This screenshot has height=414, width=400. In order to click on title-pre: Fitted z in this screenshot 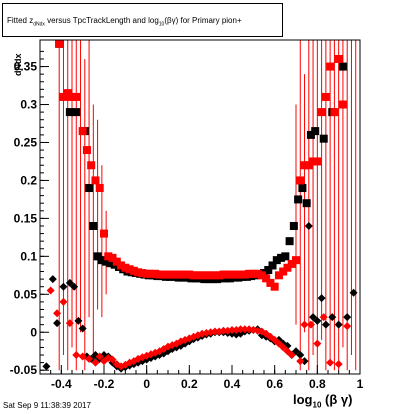, I will do `click(20, 20)`.